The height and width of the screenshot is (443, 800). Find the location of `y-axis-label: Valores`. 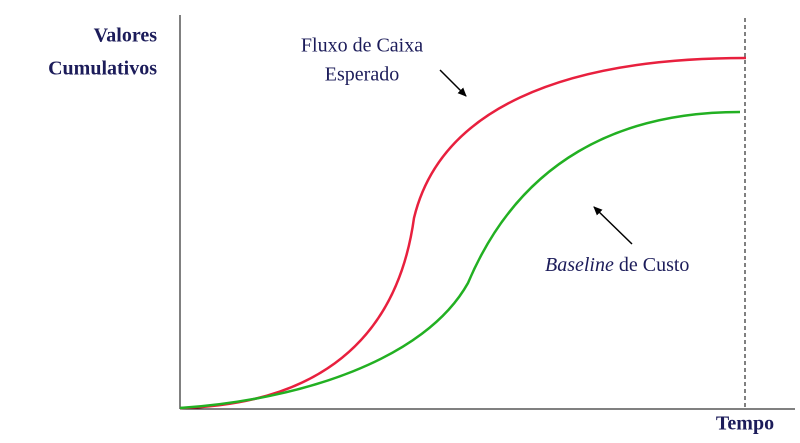

y-axis-label: Valores is located at coordinates (126, 36).